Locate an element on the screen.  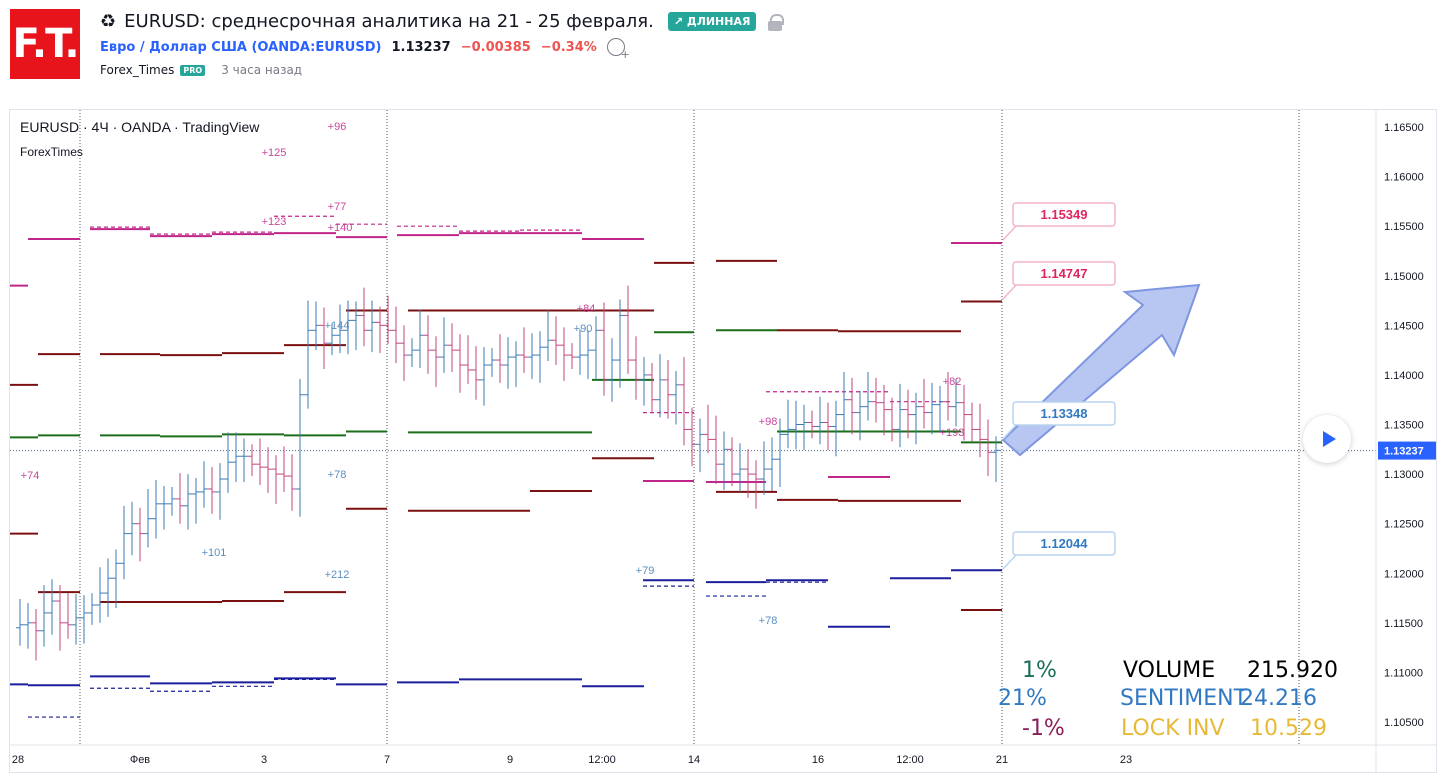
level-annotation: +140 is located at coordinates (340, 228).